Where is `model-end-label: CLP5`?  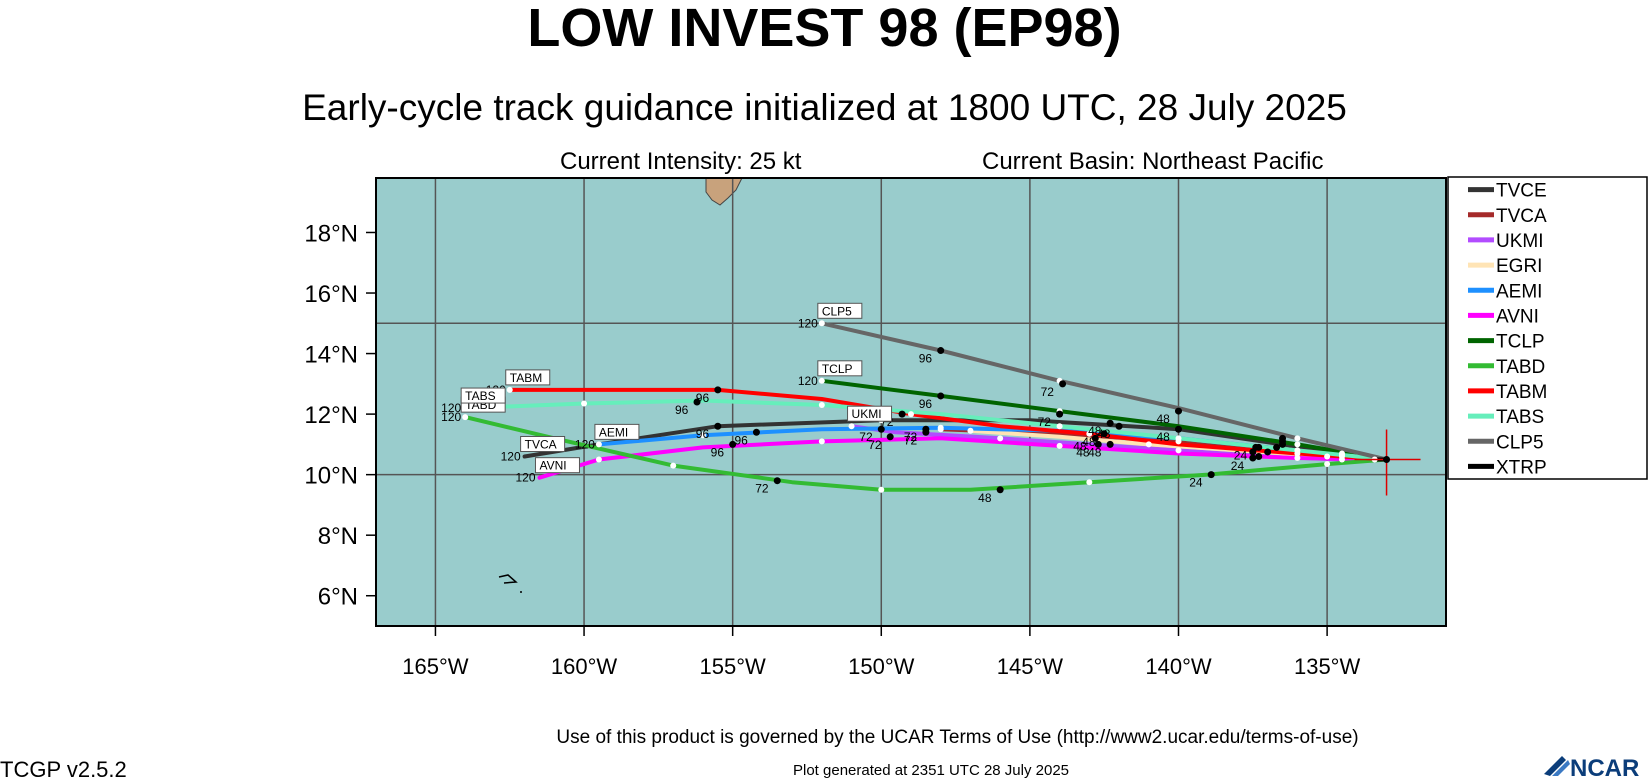 model-end-label: CLP5 is located at coordinates (837, 311).